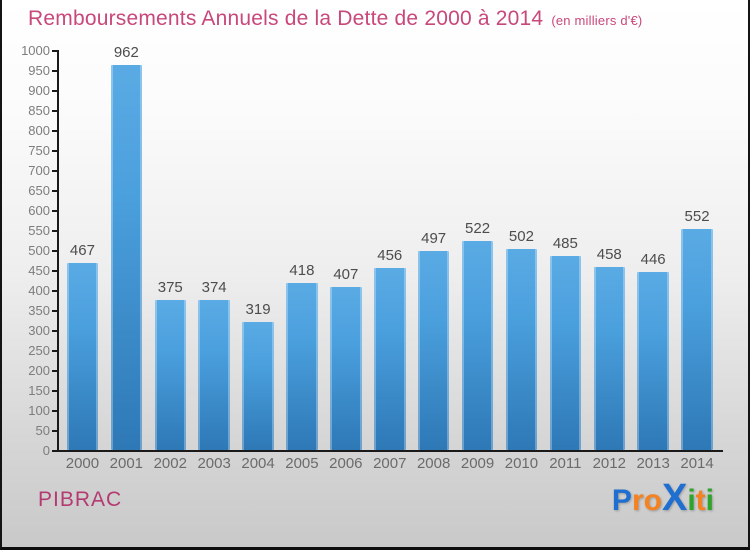 This screenshot has height=550, width=750. Describe the element at coordinates (82, 463) in the screenshot. I see `x-tick-label: 2000` at that location.